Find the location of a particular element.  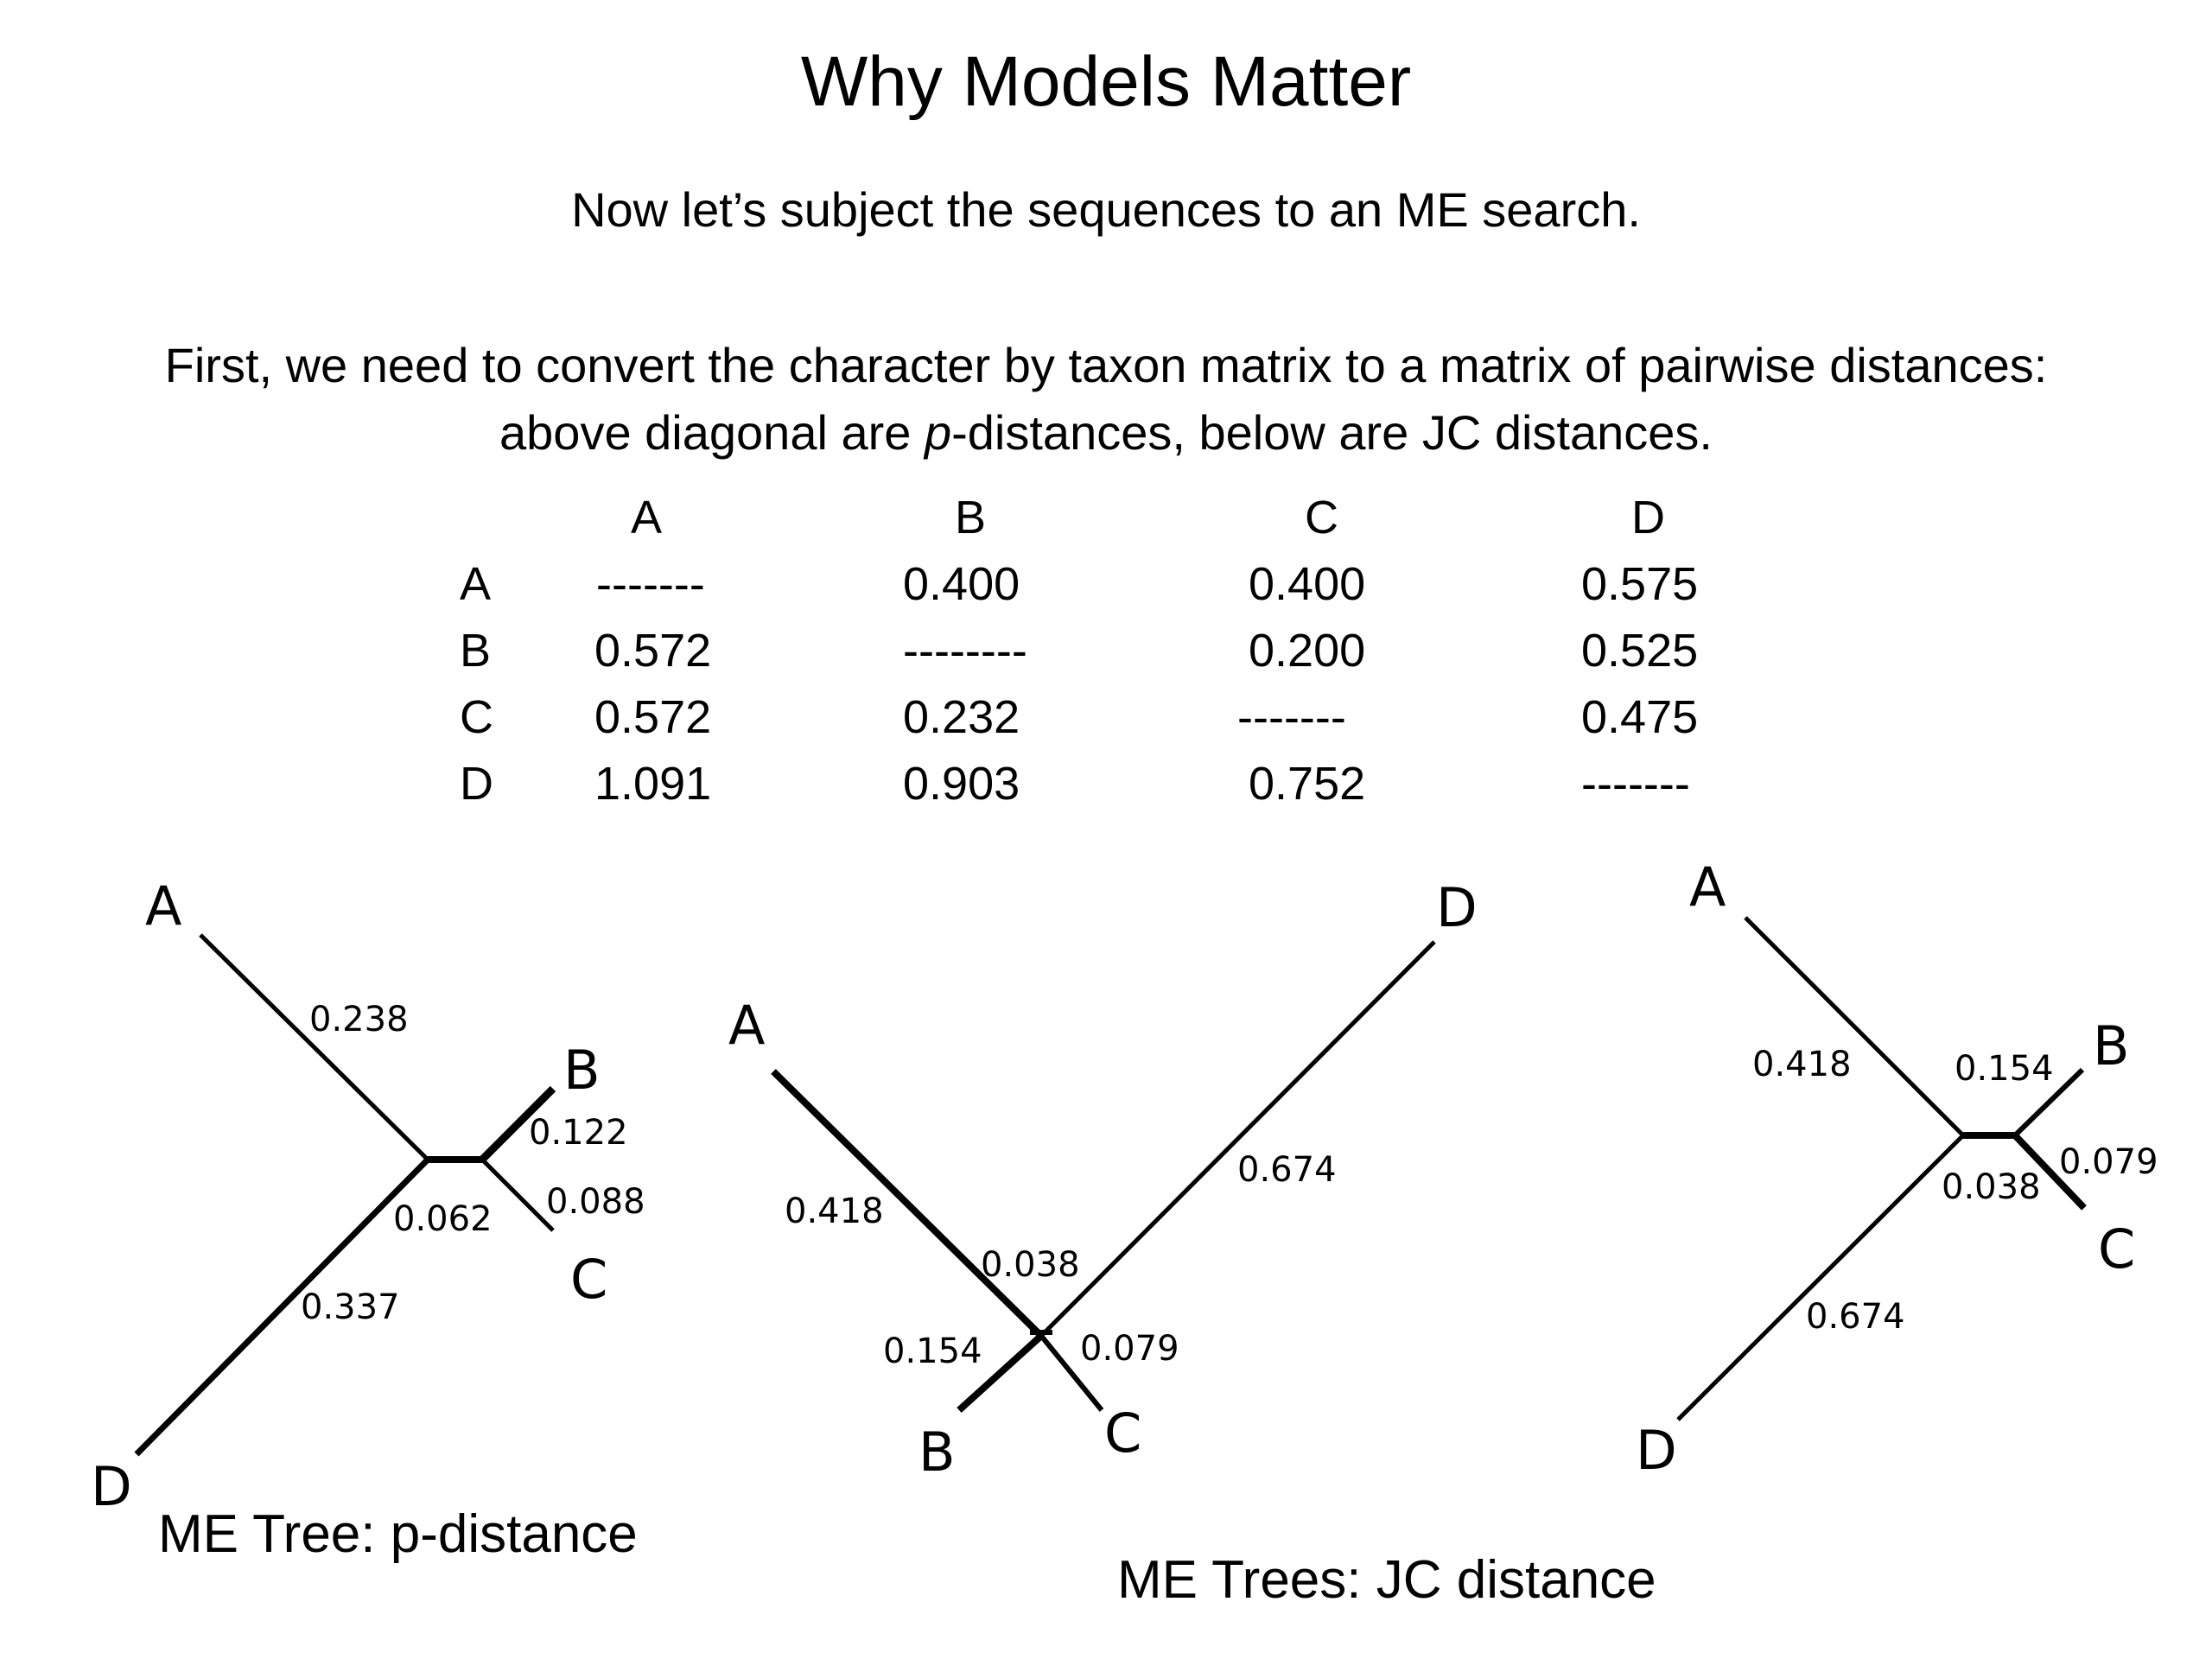

matrix-col-header: B is located at coordinates (971, 517).